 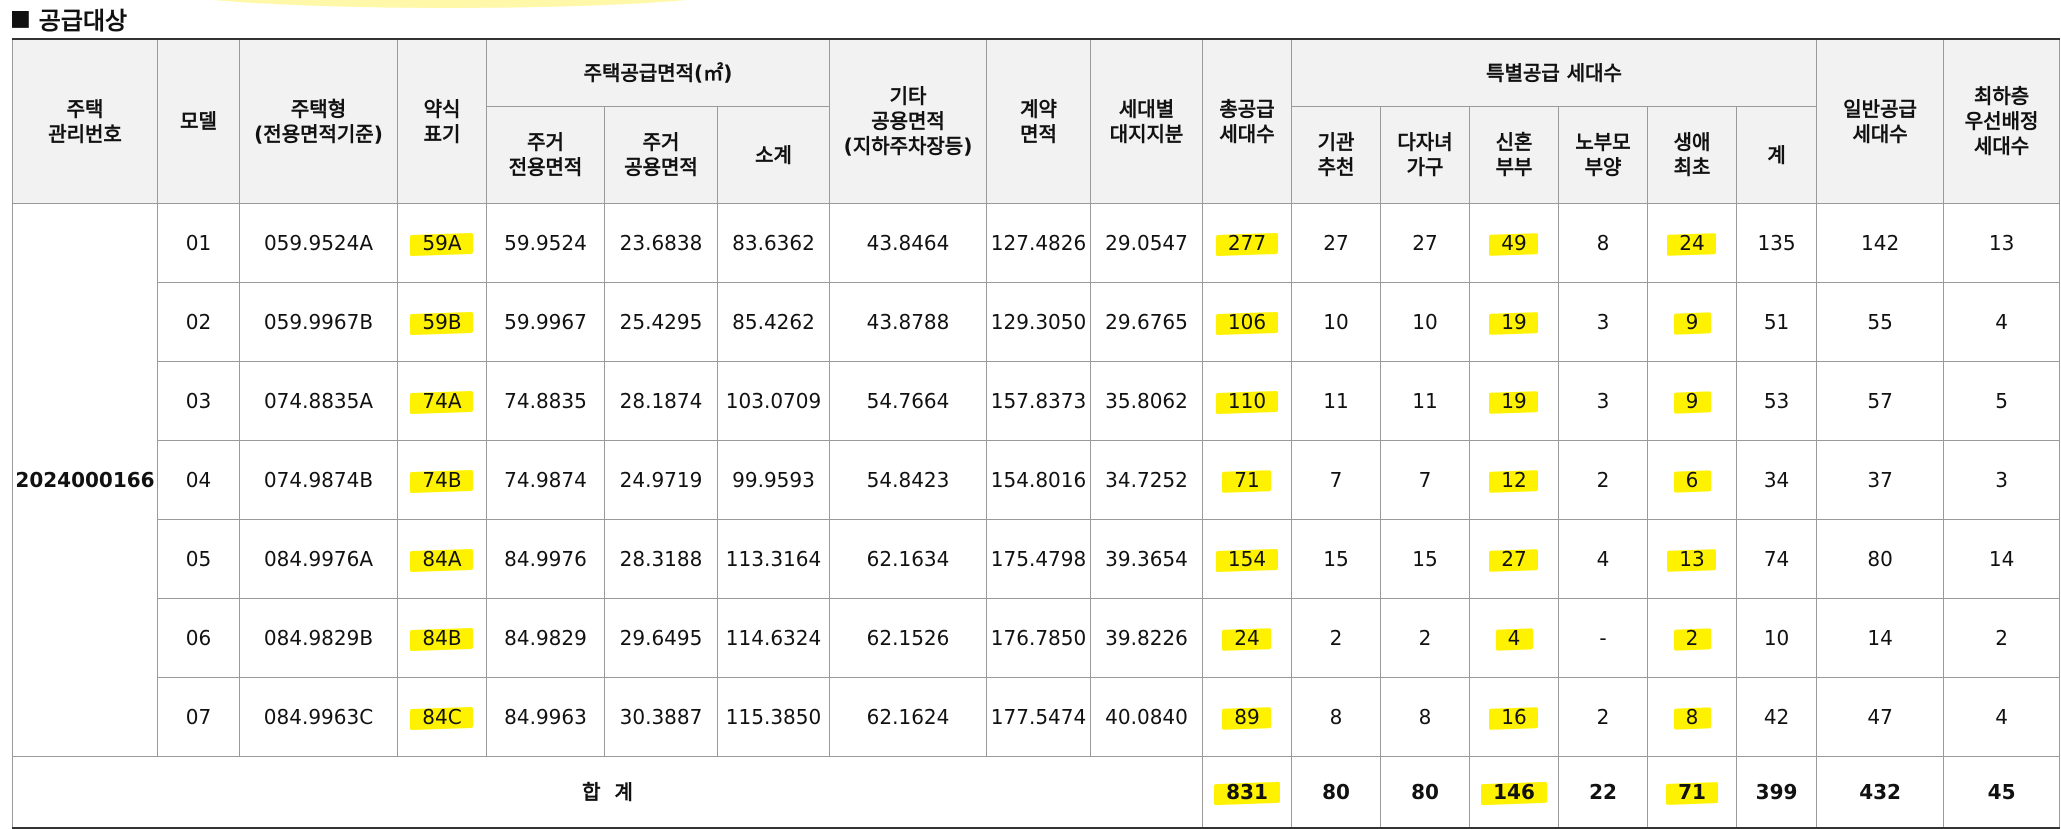 What do you see at coordinates (1336, 155) in the screenshot?
I see `header-agency: 기관 추천` at bounding box center [1336, 155].